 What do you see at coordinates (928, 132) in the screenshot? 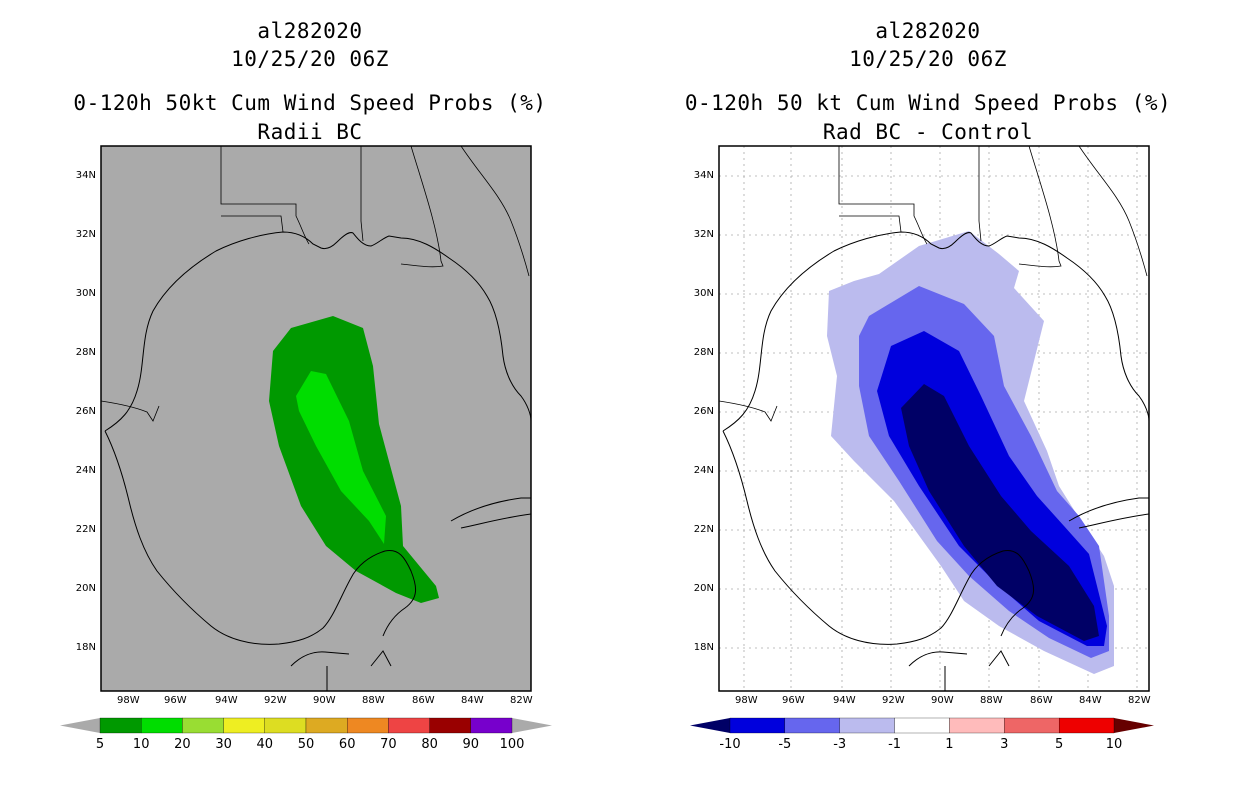
I see `right-title-line2: Rad BC - Control` at bounding box center [928, 132].